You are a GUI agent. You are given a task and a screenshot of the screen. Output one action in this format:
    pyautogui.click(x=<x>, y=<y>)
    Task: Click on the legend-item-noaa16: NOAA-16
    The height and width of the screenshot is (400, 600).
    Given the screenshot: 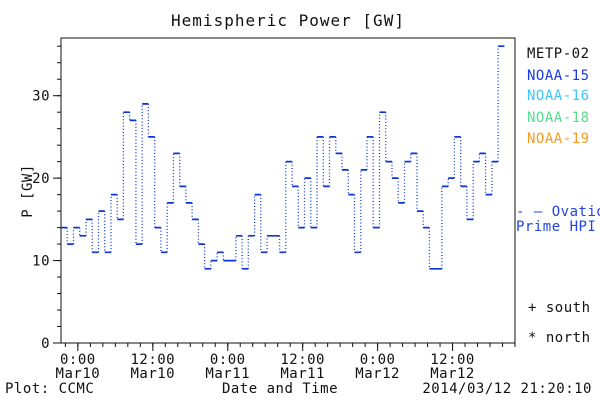 What is the action you would take?
    pyautogui.click(x=558, y=96)
    